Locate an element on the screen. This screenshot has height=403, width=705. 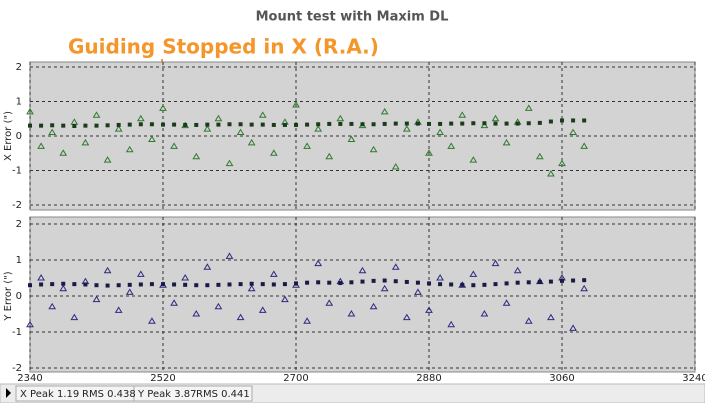
x-tick-label: 3060 is located at coordinates (561, 378).